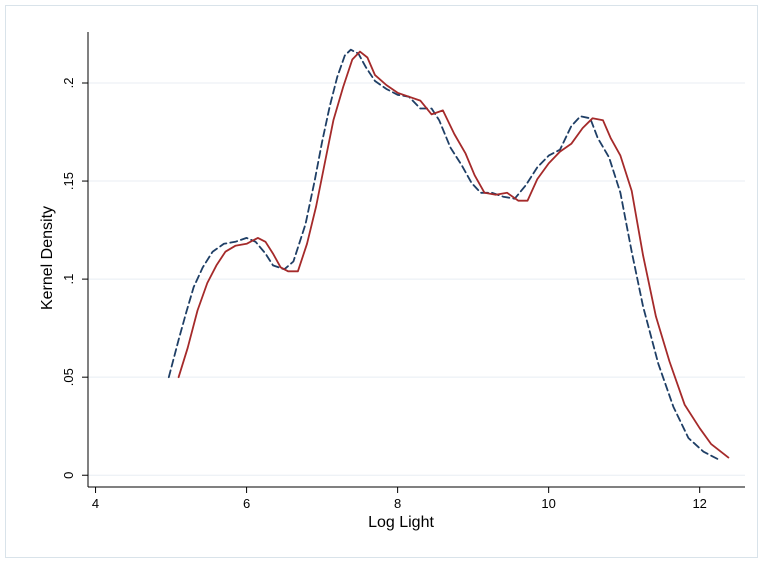 This screenshot has height=567, width=758. I want to click on y-tick-label-0: 0, so click(68, 475).